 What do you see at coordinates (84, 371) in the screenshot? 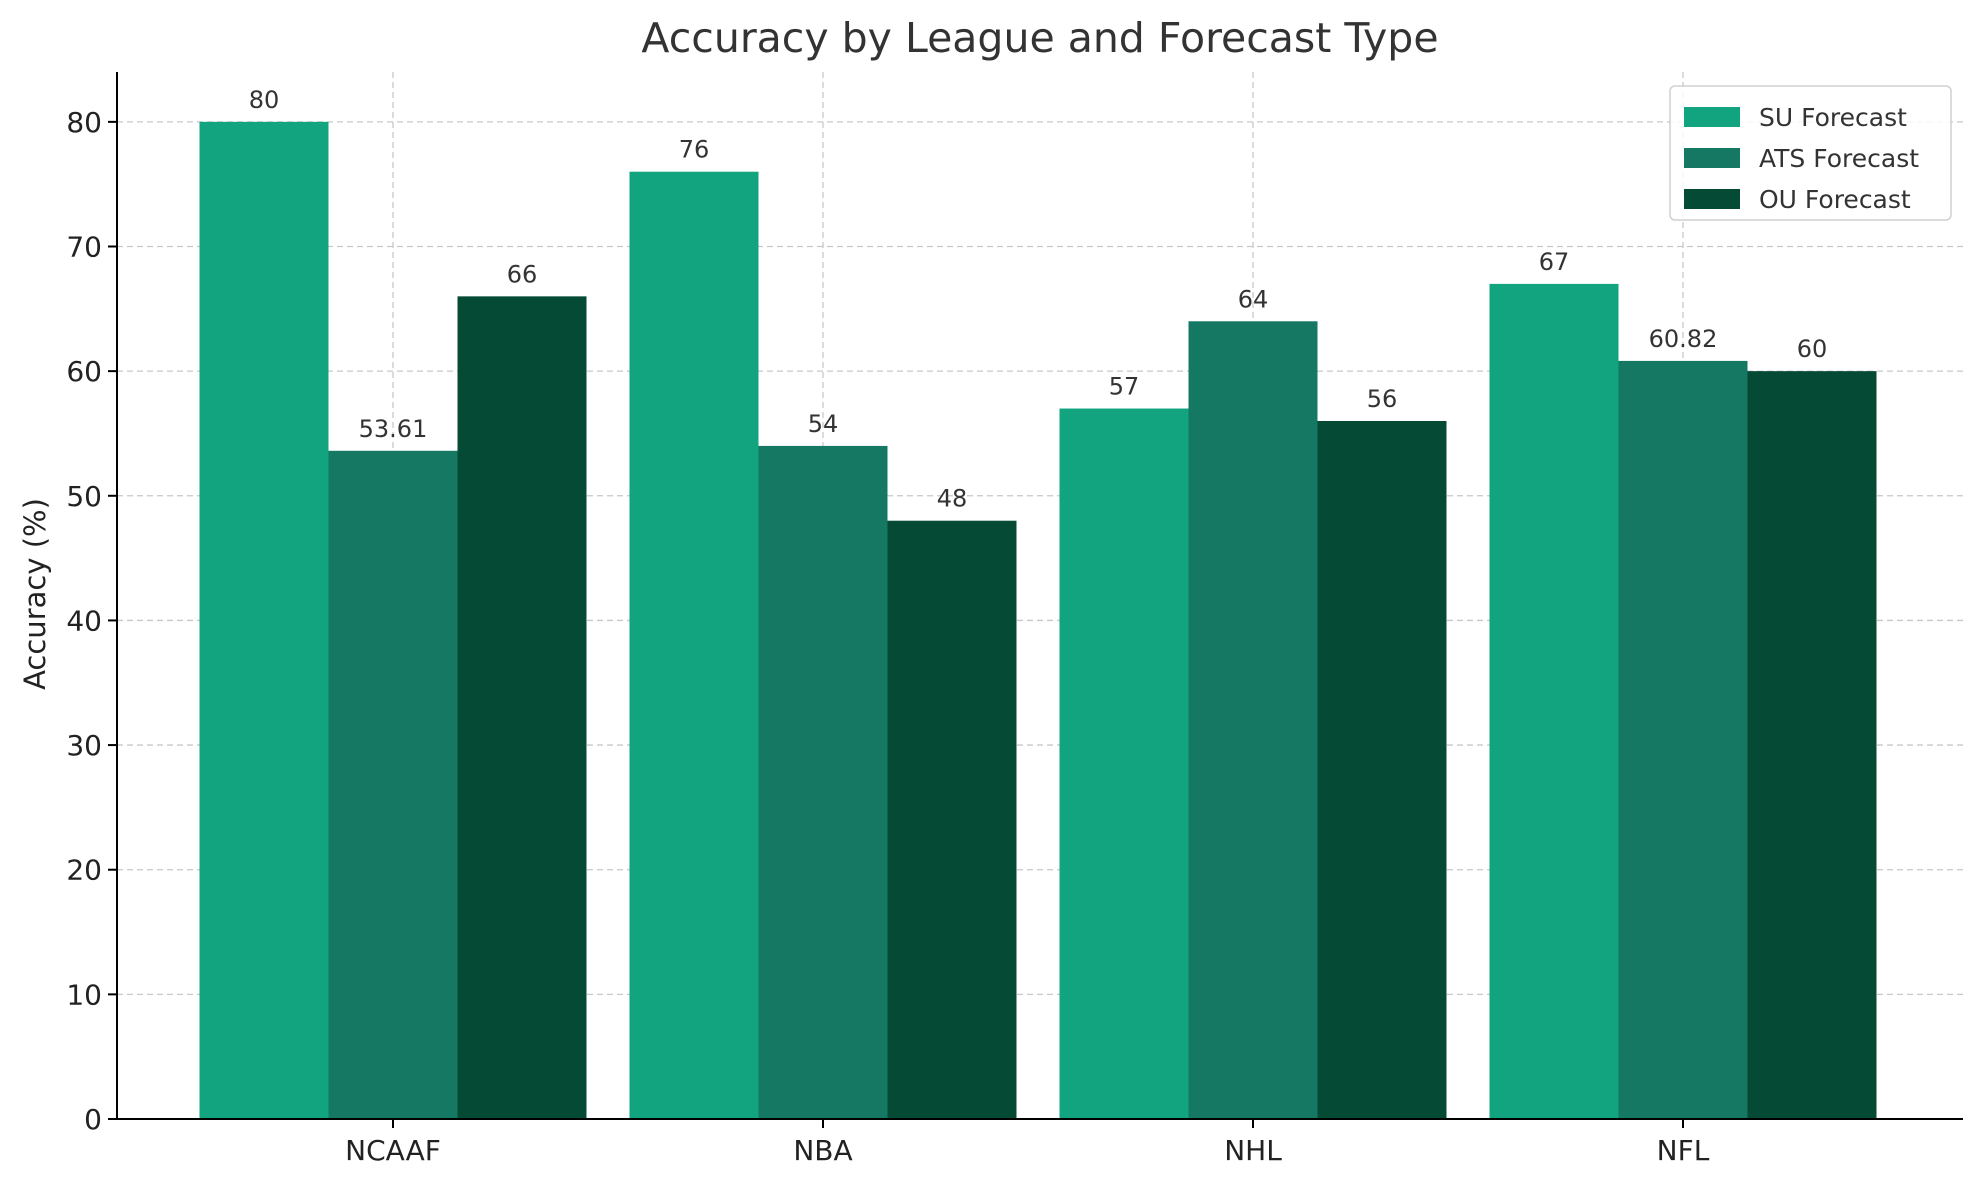
I see `y-tick-label: 60` at bounding box center [84, 371].